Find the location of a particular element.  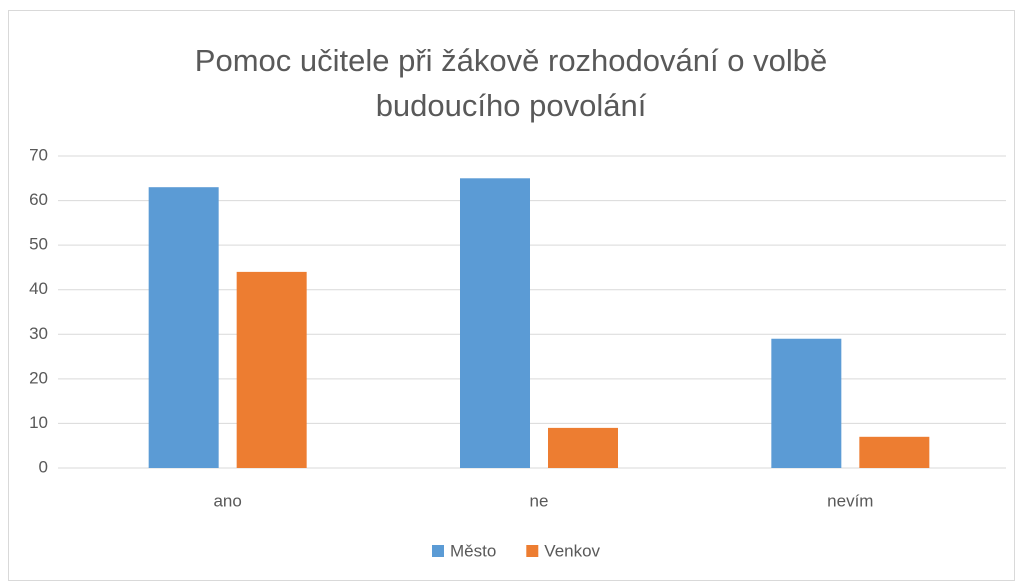

y-tick-label: 60 is located at coordinates (38, 199).